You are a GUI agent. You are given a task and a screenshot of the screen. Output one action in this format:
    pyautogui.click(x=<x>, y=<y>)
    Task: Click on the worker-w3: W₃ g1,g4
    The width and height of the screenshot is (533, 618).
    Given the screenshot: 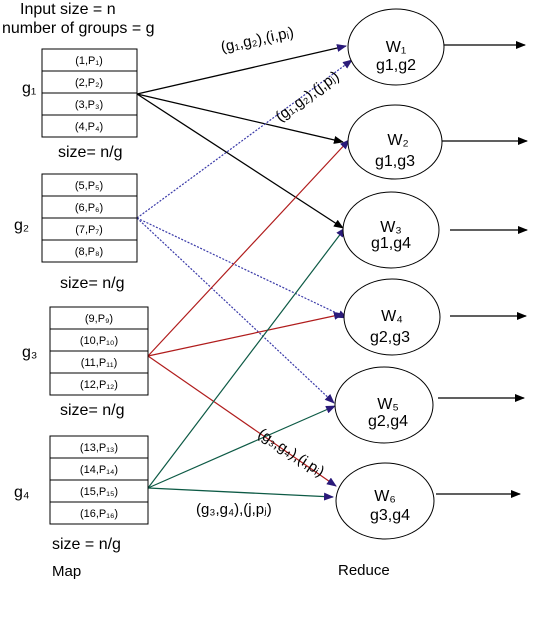 What is the action you would take?
    pyautogui.click(x=435, y=230)
    